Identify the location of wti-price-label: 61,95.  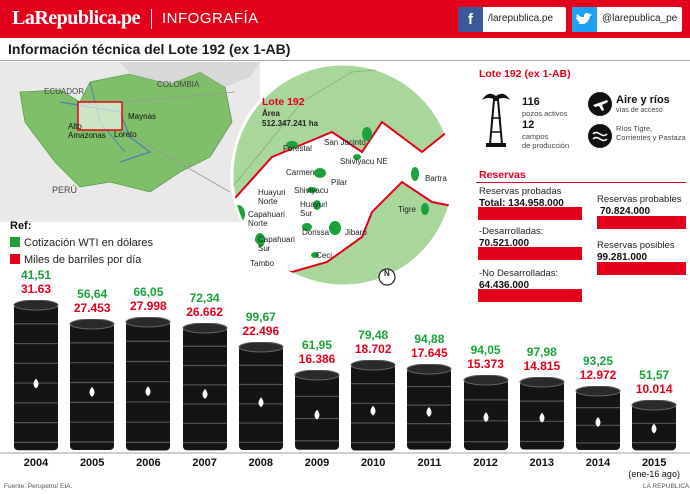
(317, 345).